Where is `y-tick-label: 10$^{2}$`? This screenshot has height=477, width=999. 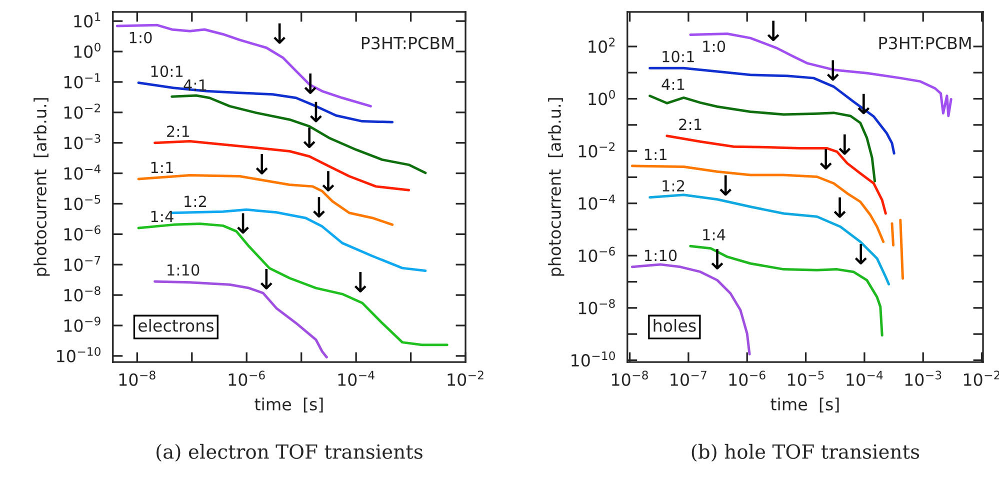 y-tick-label: 10$^{2}$ is located at coordinates (601, 45).